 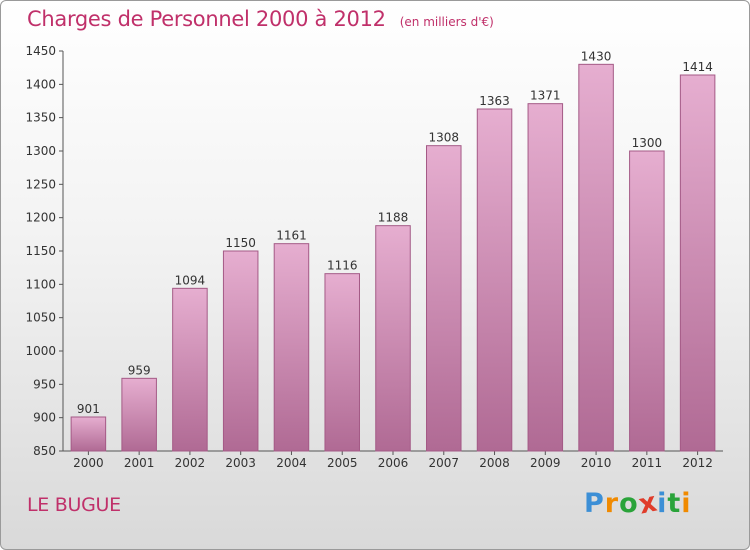 I want to click on bar-2010, so click(x=596, y=257).